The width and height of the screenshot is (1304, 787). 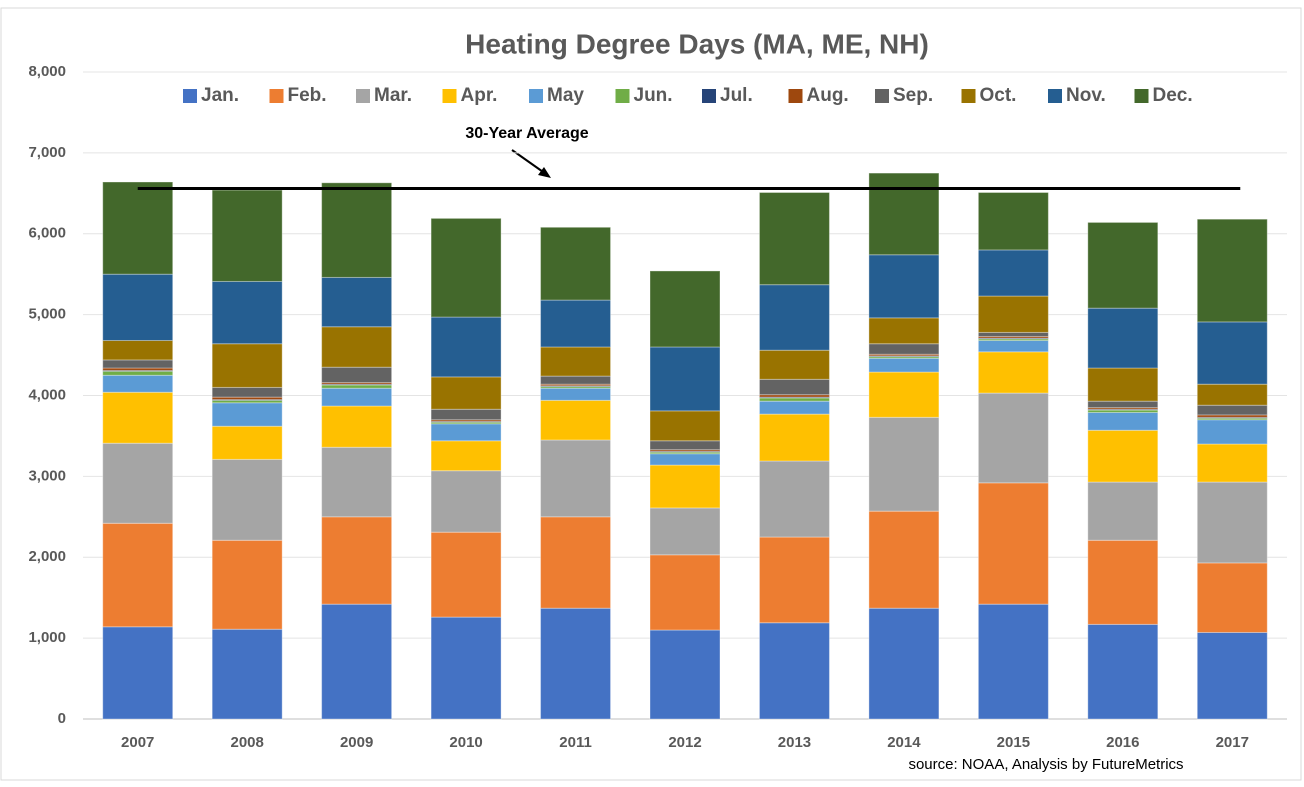 I want to click on chart-title: Heating Degree Days (MA, ME, NH), so click(x=697, y=43).